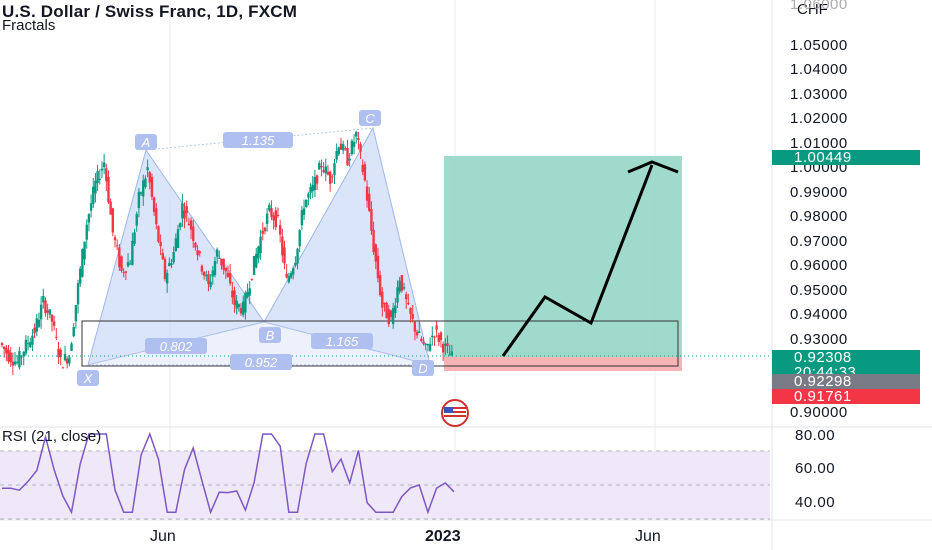 The width and height of the screenshot is (932, 550). I want to click on point-x-badge-bg, so click(88, 378).